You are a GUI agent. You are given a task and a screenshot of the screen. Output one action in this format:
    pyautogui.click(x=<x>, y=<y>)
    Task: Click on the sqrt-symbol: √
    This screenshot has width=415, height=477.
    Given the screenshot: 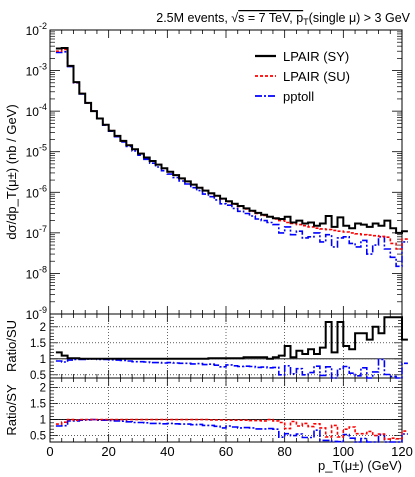 What is the action you would take?
    pyautogui.click(x=234, y=18)
    